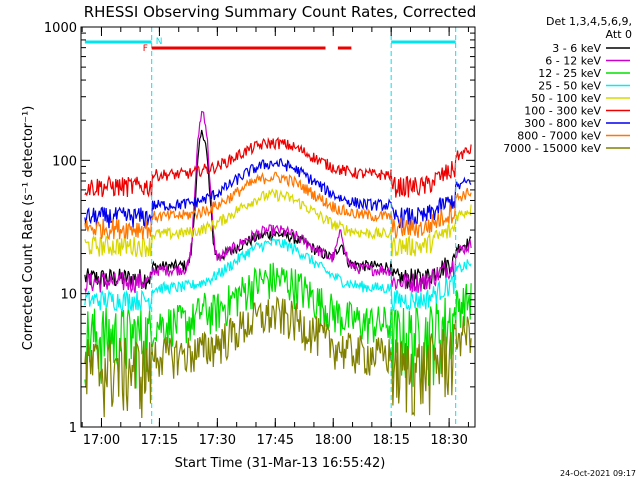  I want to click on y-tick-label: 1, so click(73, 428).